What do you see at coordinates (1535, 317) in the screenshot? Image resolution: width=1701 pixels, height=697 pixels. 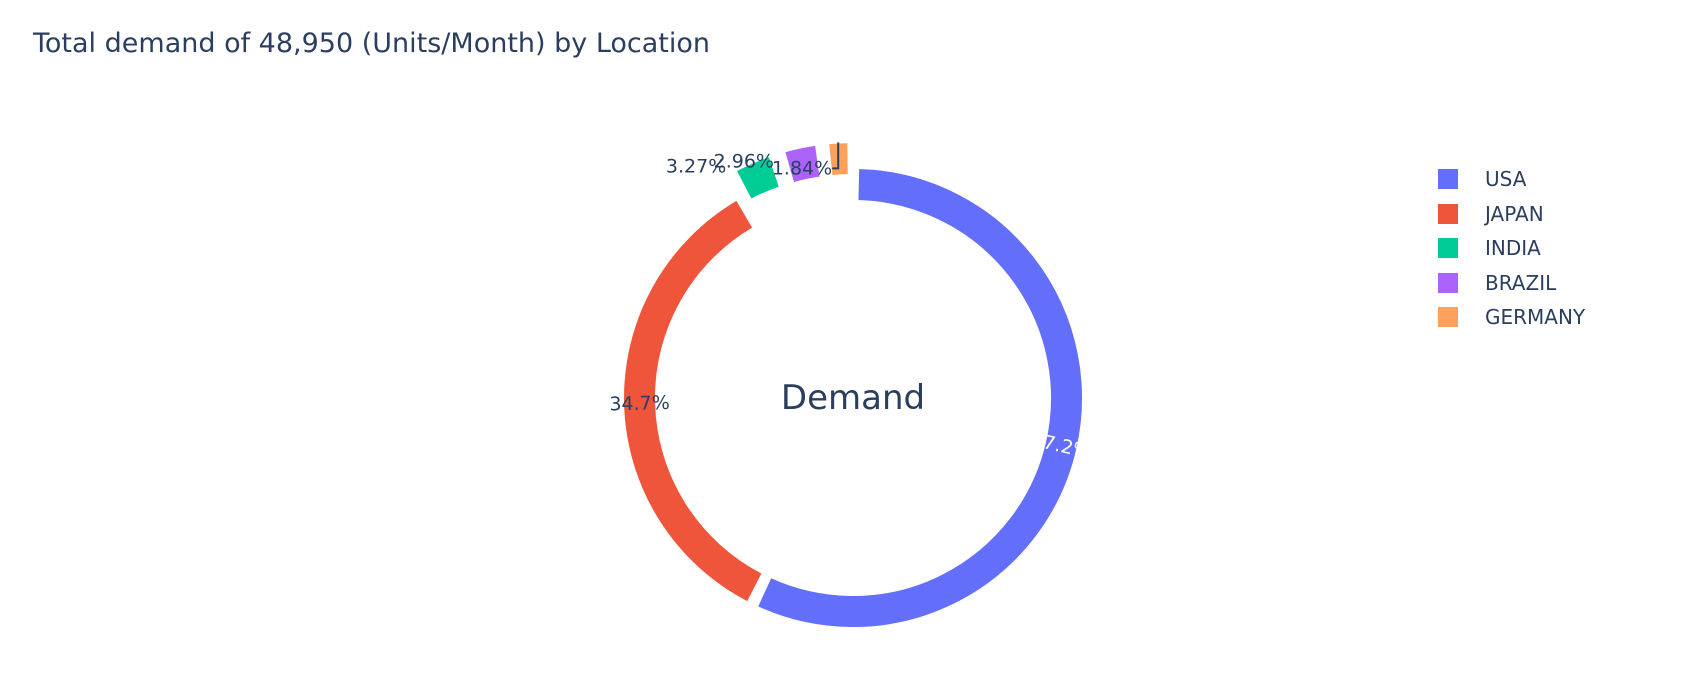 I see `legend-label-germany: GERMANY` at bounding box center [1535, 317].